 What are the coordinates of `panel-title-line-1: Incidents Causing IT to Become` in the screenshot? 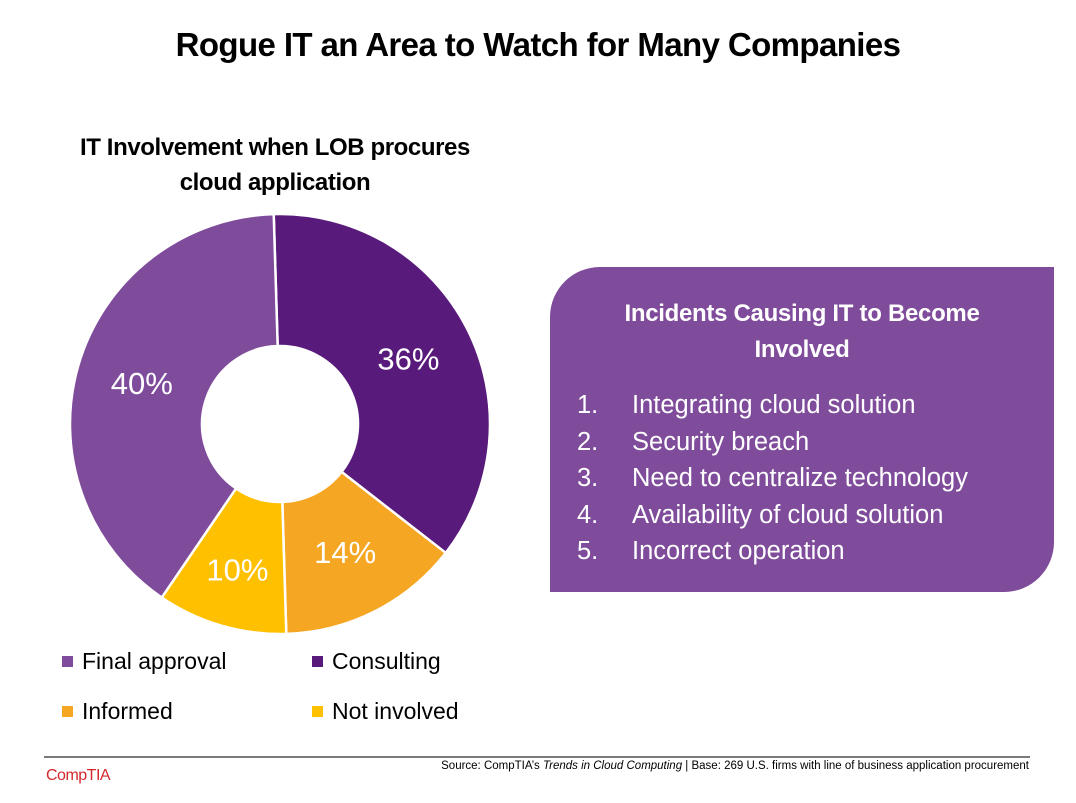 It's located at (802, 313).